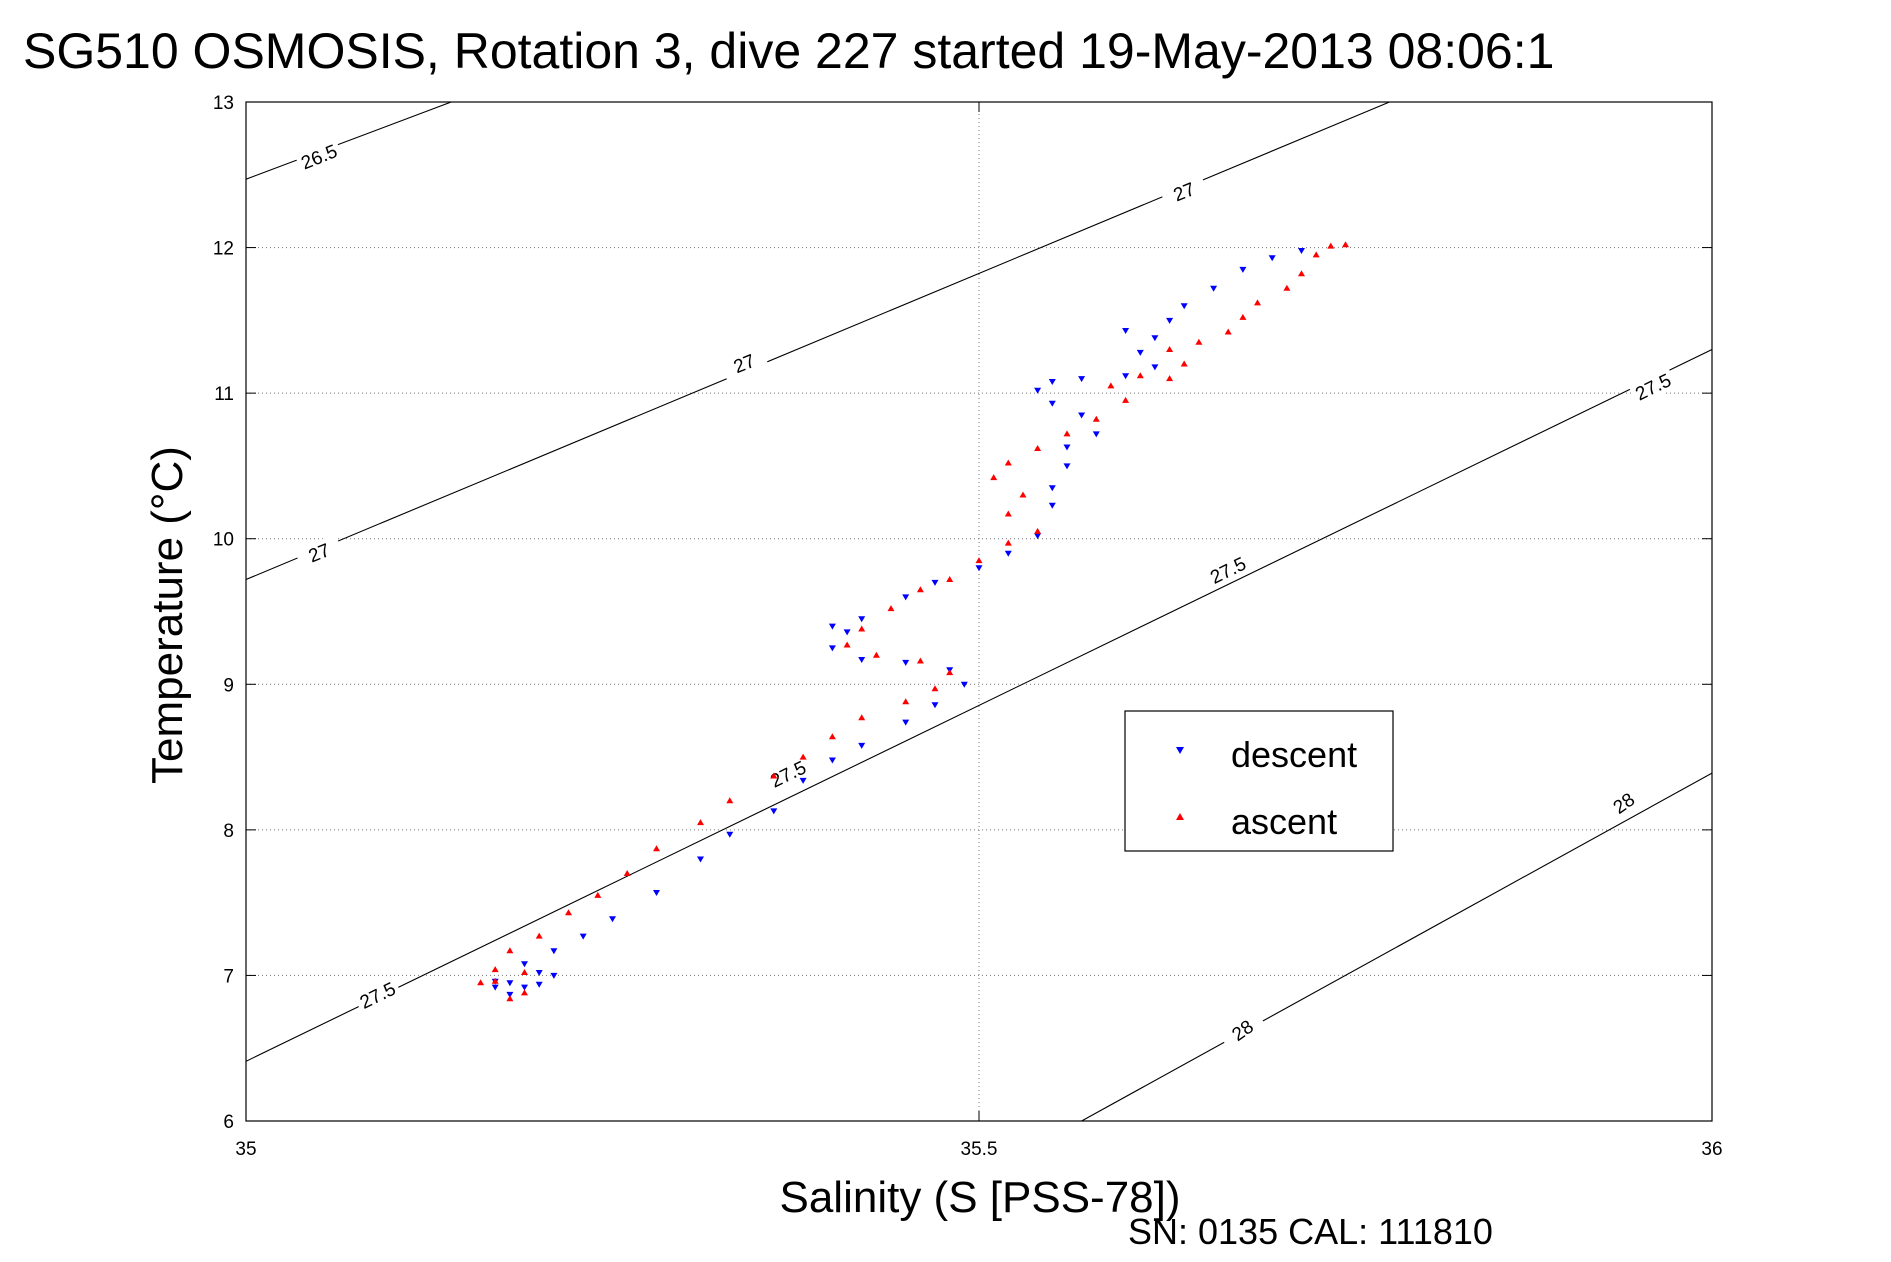 Image resolution: width=1891 pixels, height=1262 pixels. I want to click on y-axis-label: Temperature (°C), so click(167, 615).